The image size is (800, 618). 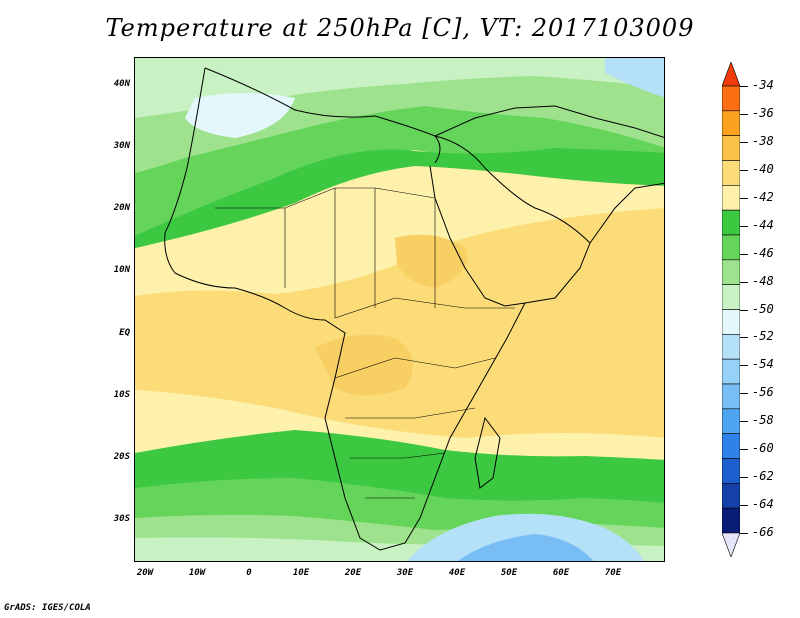 I want to click on colorbar-top-triangle, so click(x=731, y=74).